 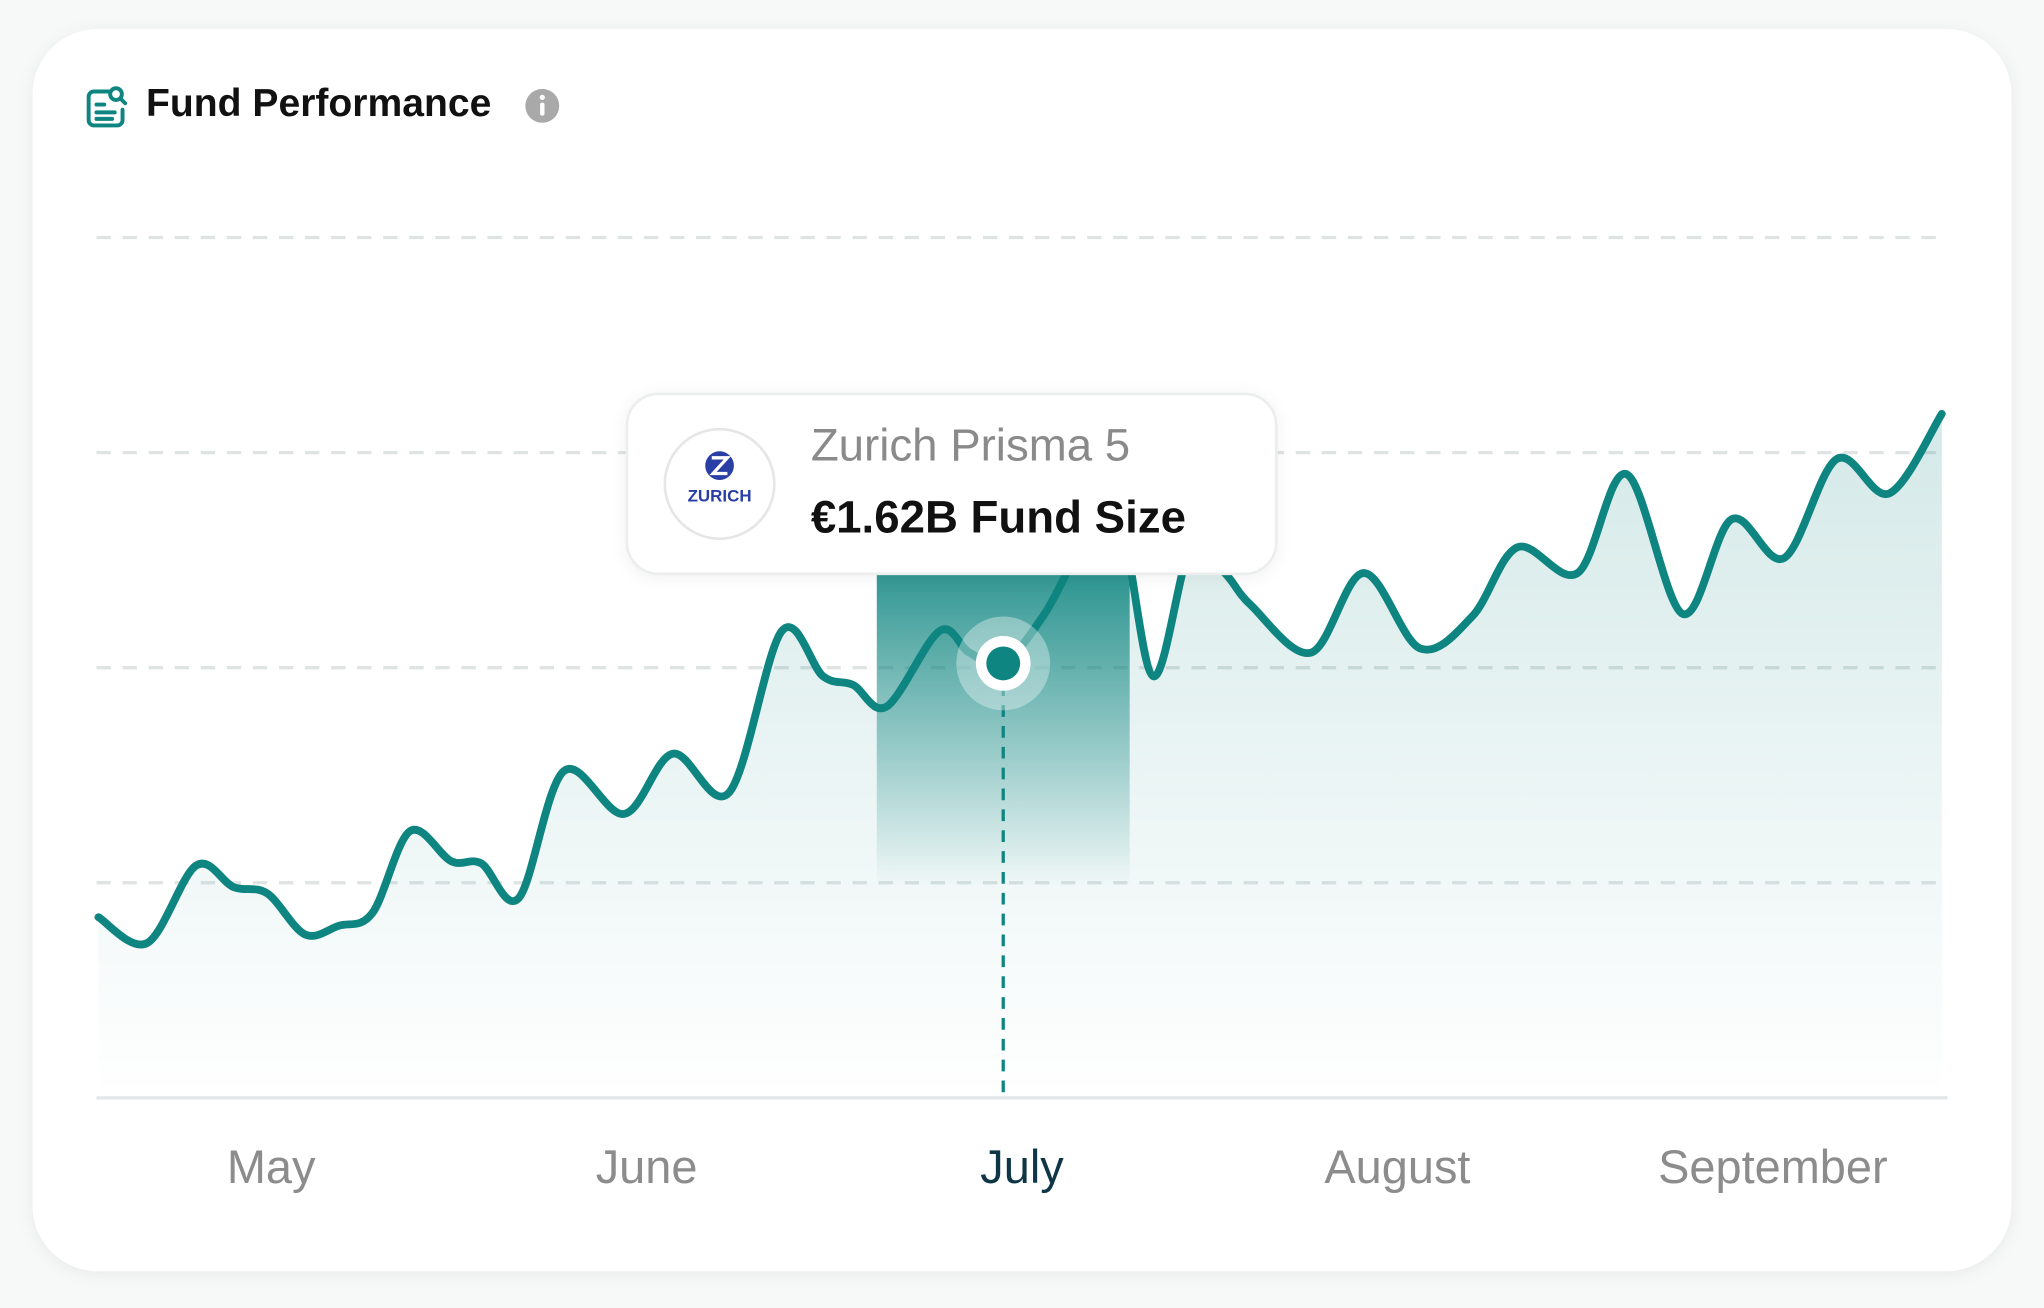 I want to click on tooltip: ZURICH Zurich Prisma 5 €1.62B Fund Size, so click(x=951, y=484).